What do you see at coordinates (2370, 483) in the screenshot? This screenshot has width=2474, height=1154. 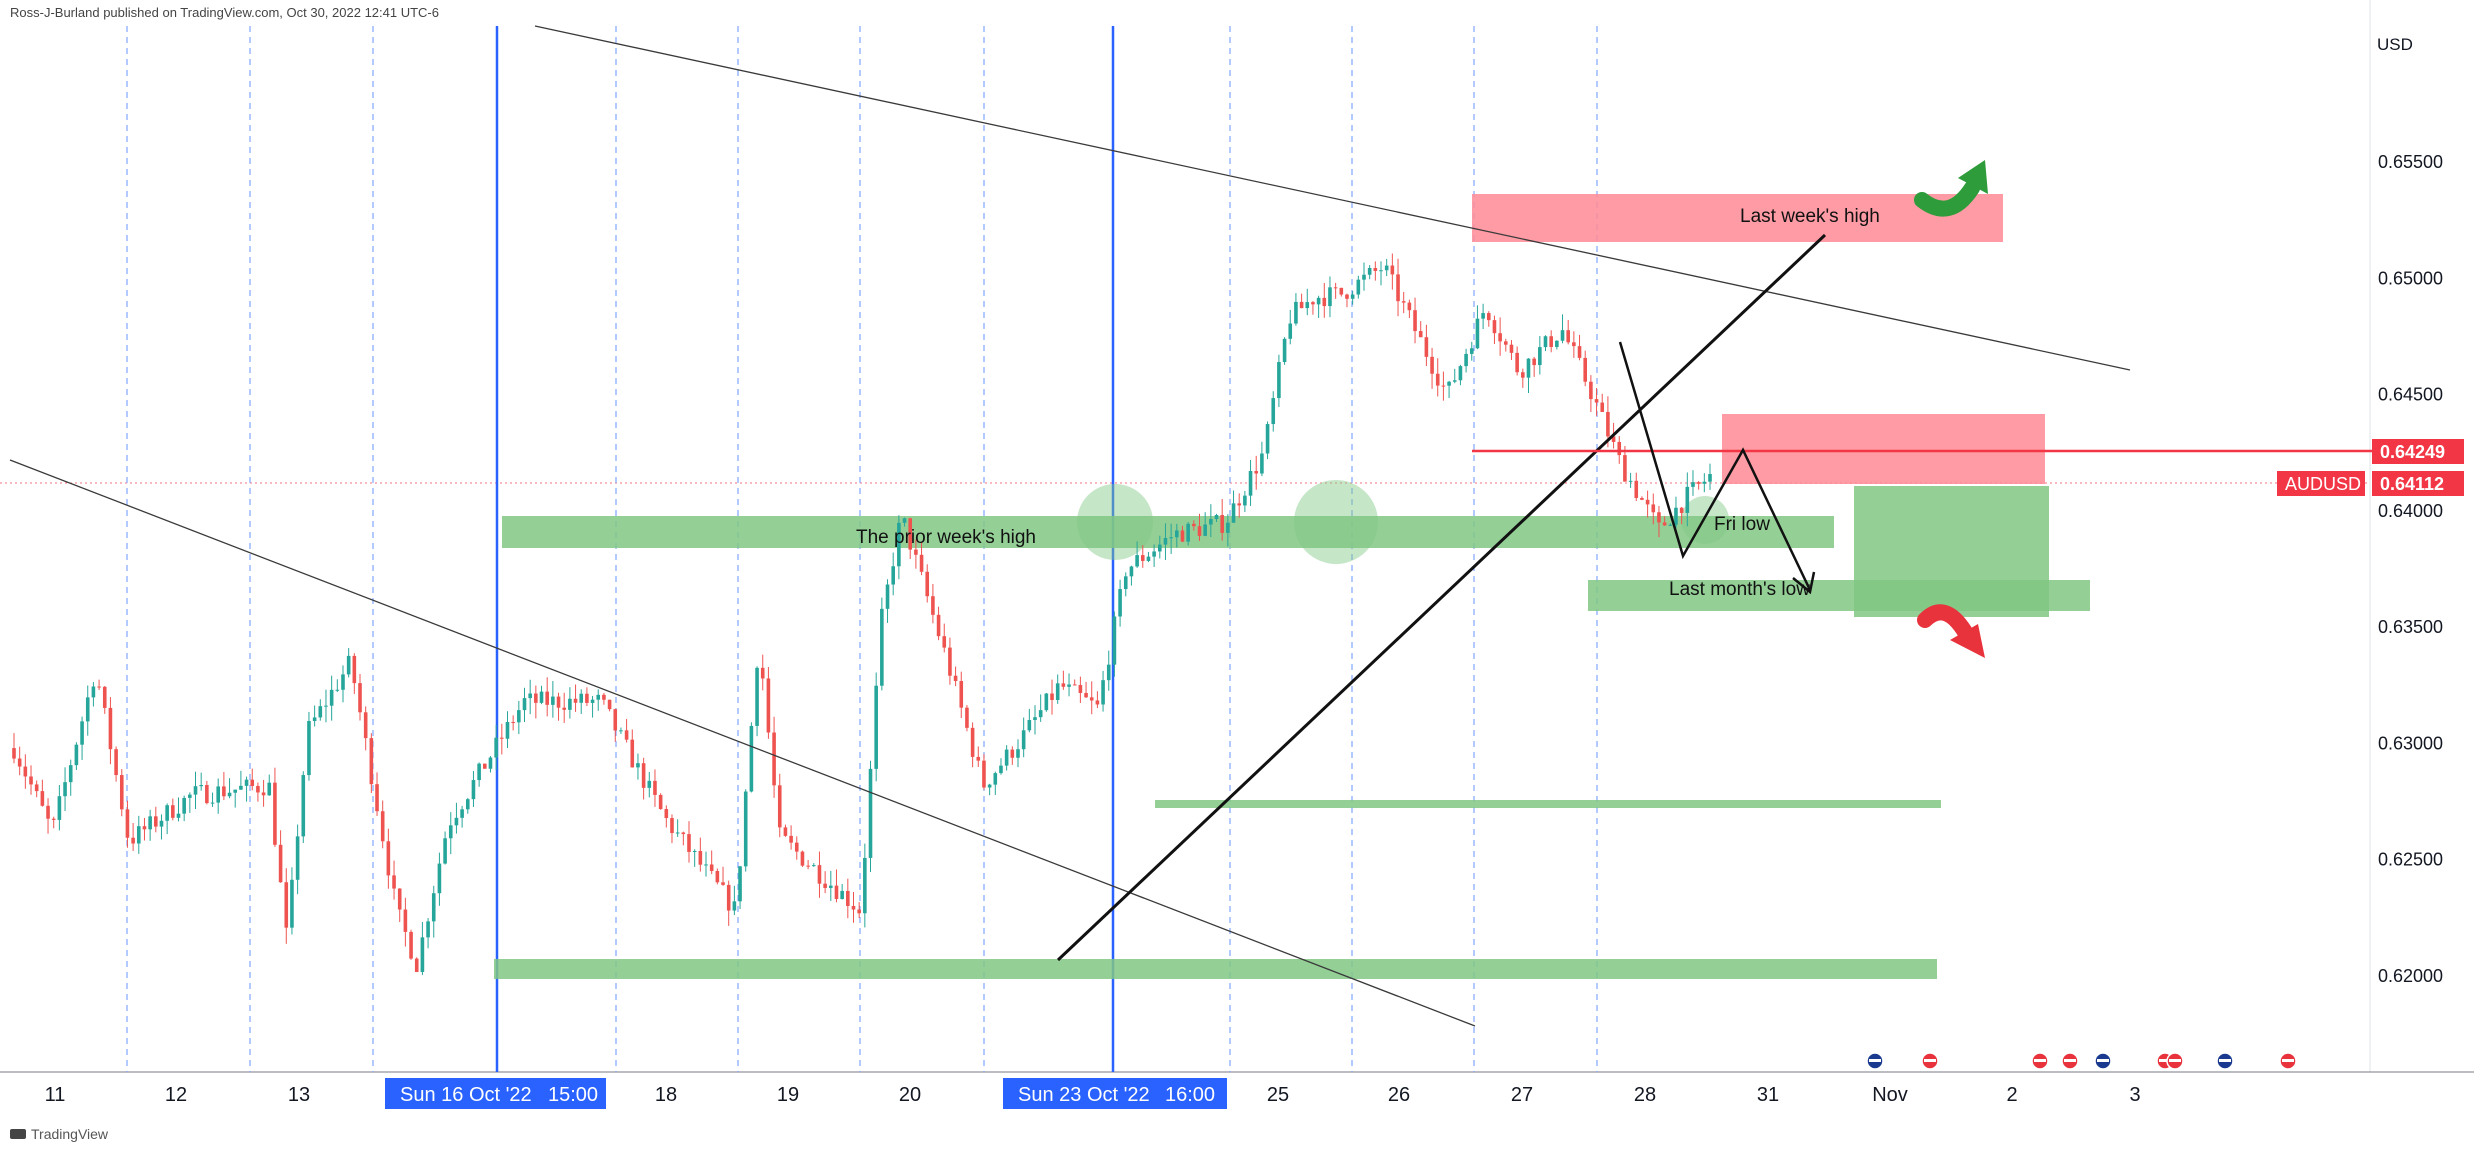 I see `symbol-price-badge: AUDUSD 0.64112` at bounding box center [2370, 483].